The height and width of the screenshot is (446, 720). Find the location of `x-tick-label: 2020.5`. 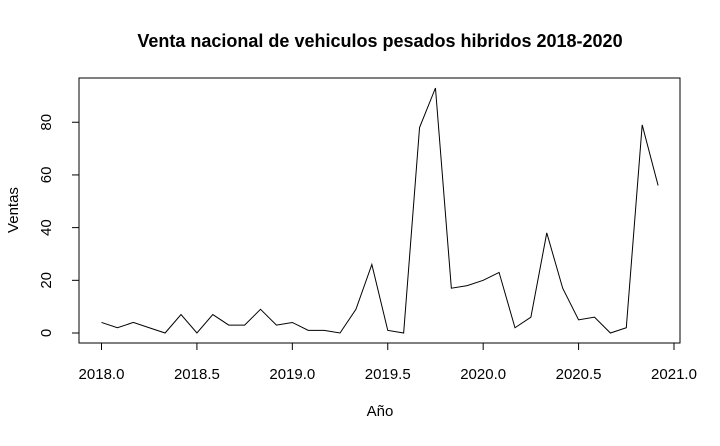

x-tick-label: 2020.5 is located at coordinates (579, 374).